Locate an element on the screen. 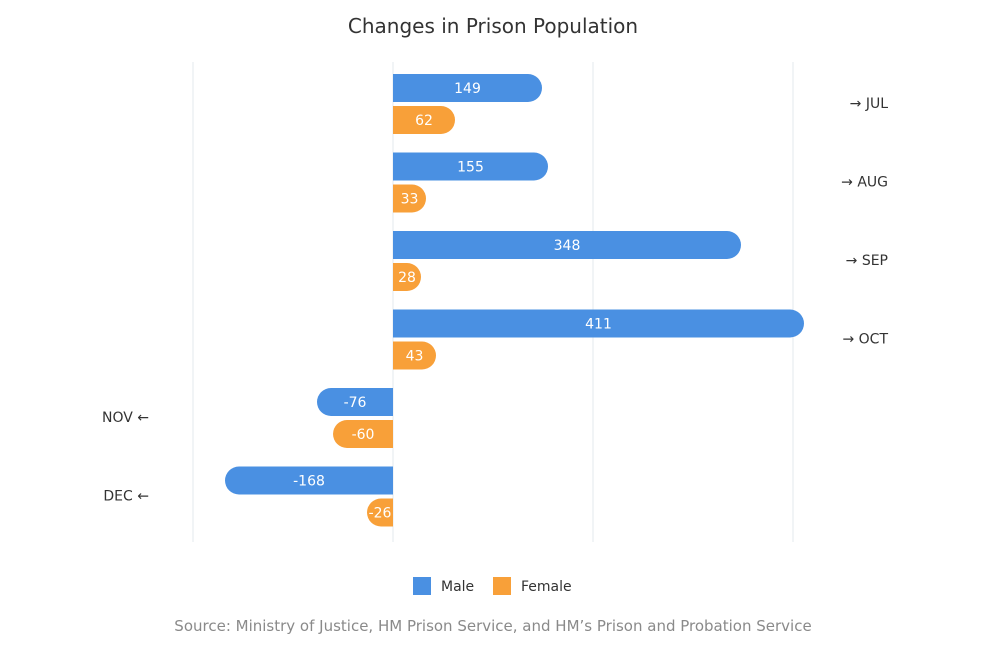 The height and width of the screenshot is (656, 984). chart-title: Changes in Prison Population is located at coordinates (493, 26).